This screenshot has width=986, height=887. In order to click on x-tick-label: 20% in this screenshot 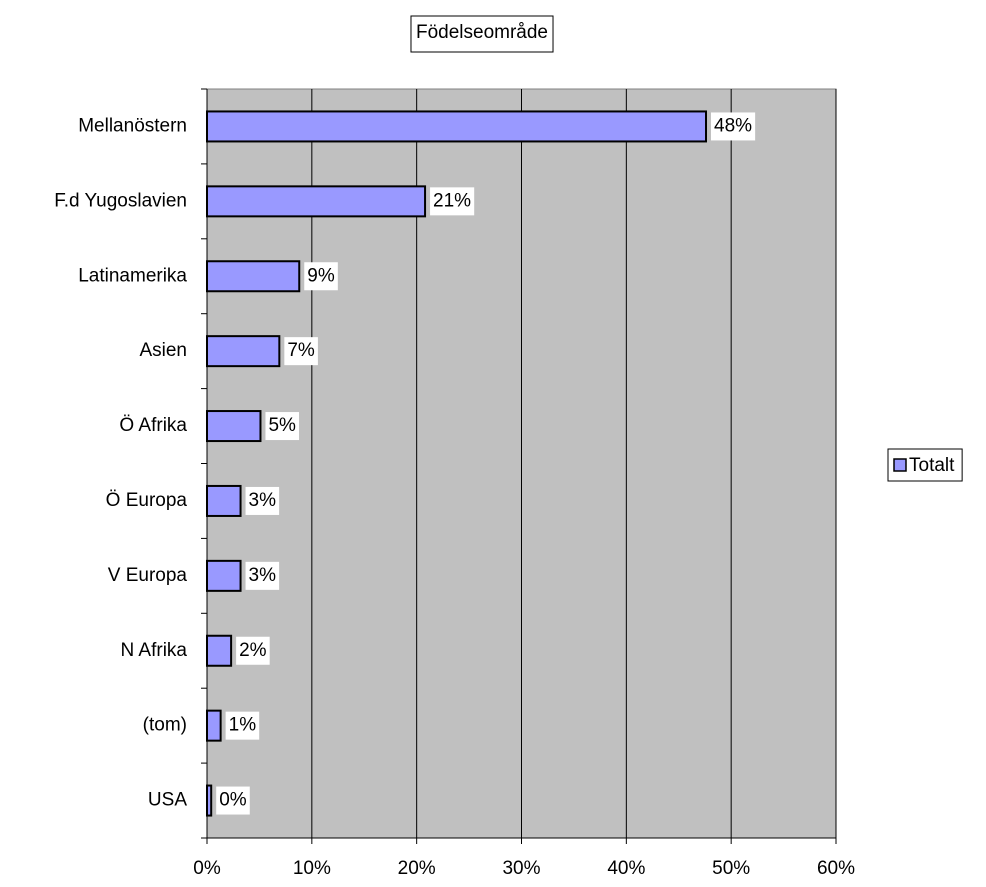, I will do `click(417, 868)`.